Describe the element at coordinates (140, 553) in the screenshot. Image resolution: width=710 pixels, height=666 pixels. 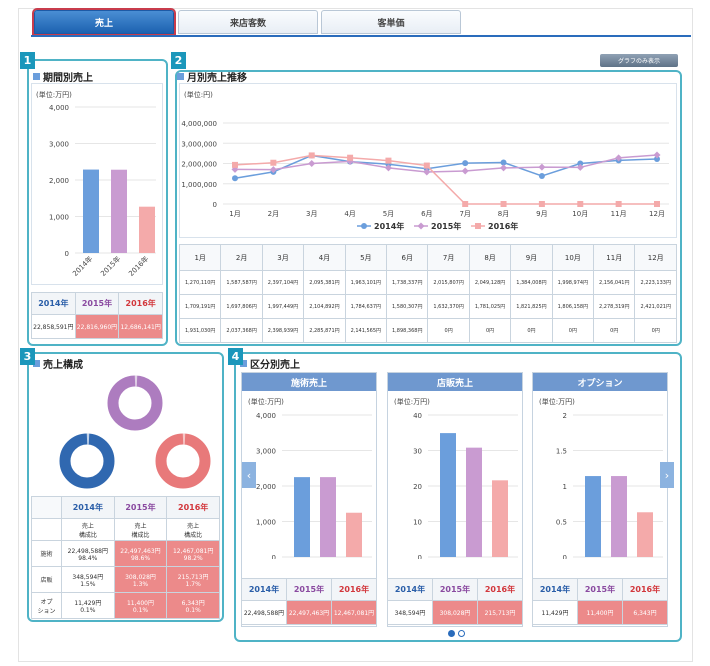
I see `comp-cell: 22,497,463円 98.6%` at that location.